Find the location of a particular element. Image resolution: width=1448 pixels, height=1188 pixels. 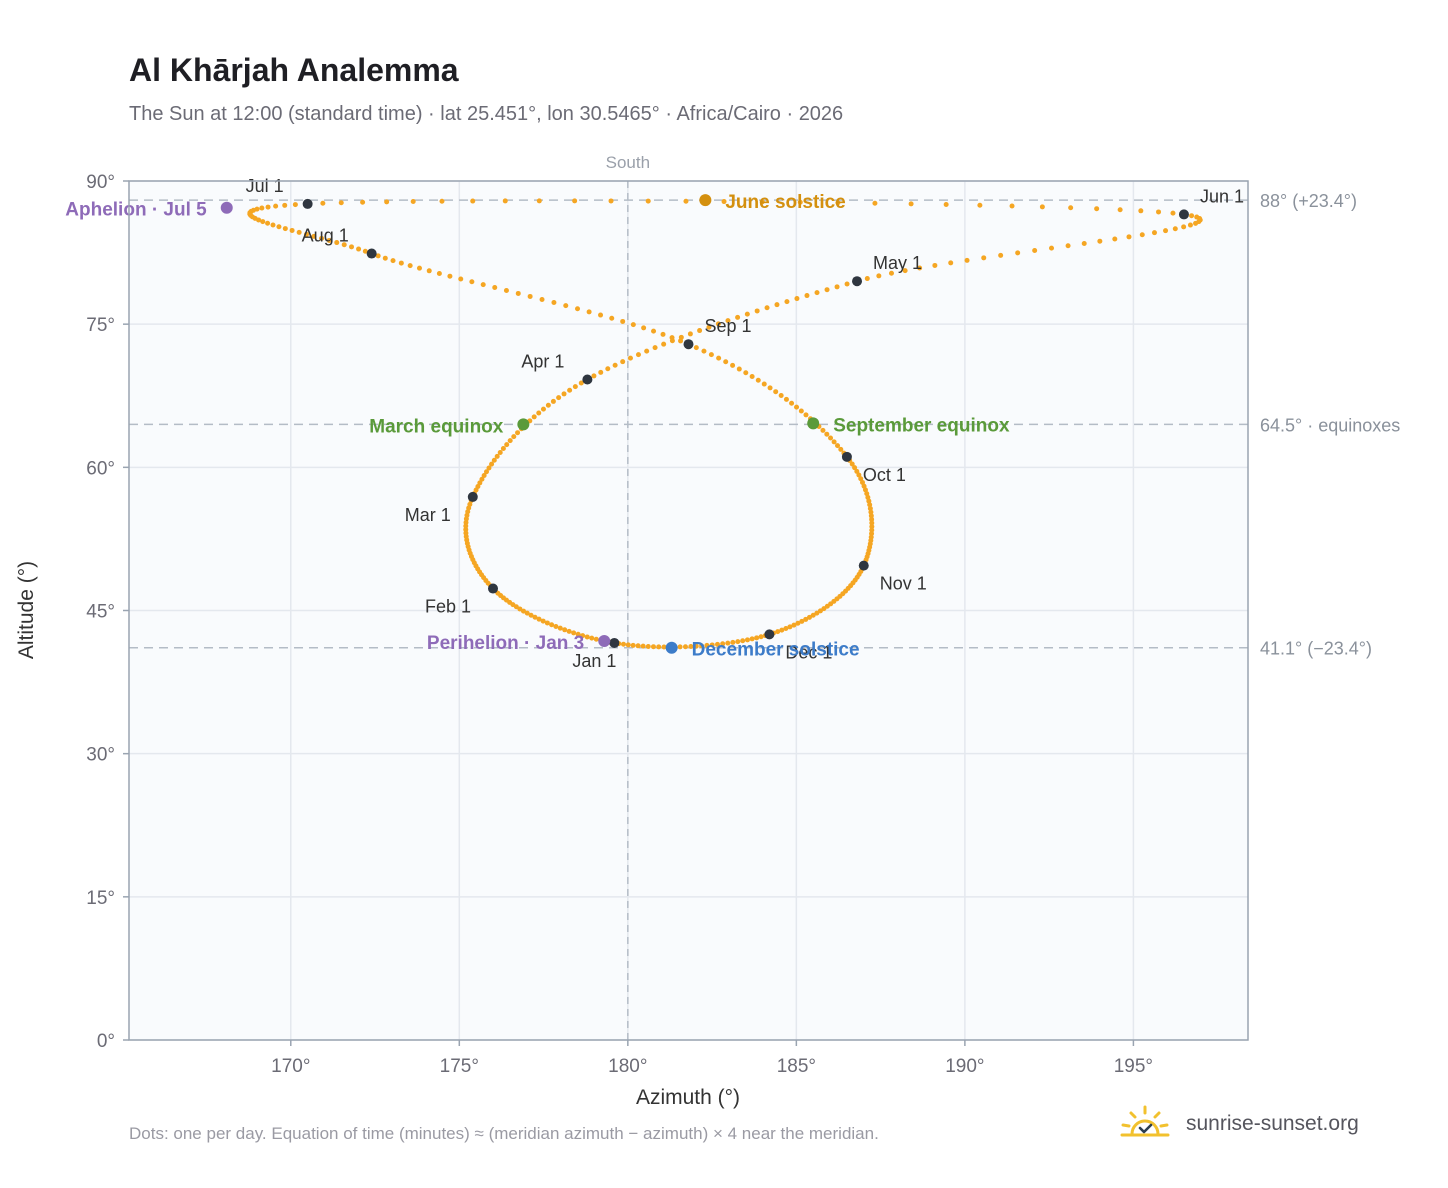

sun-logo-icon is located at coordinates (1145, 1121).